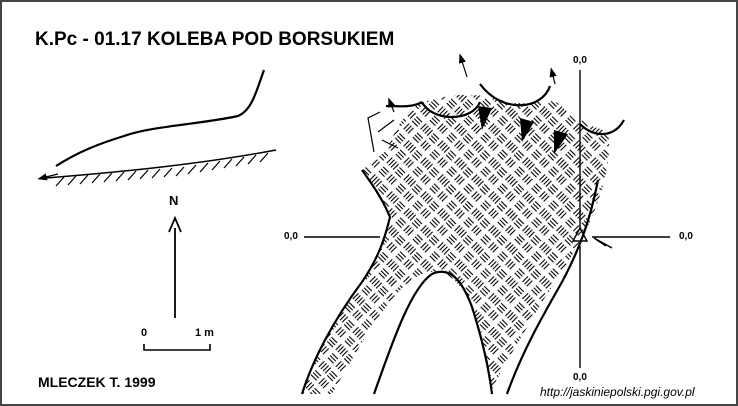 Image resolution: width=738 pixels, height=406 pixels. What do you see at coordinates (291, 236) in the screenshot?
I see `level-label-left: 0,0` at bounding box center [291, 236].